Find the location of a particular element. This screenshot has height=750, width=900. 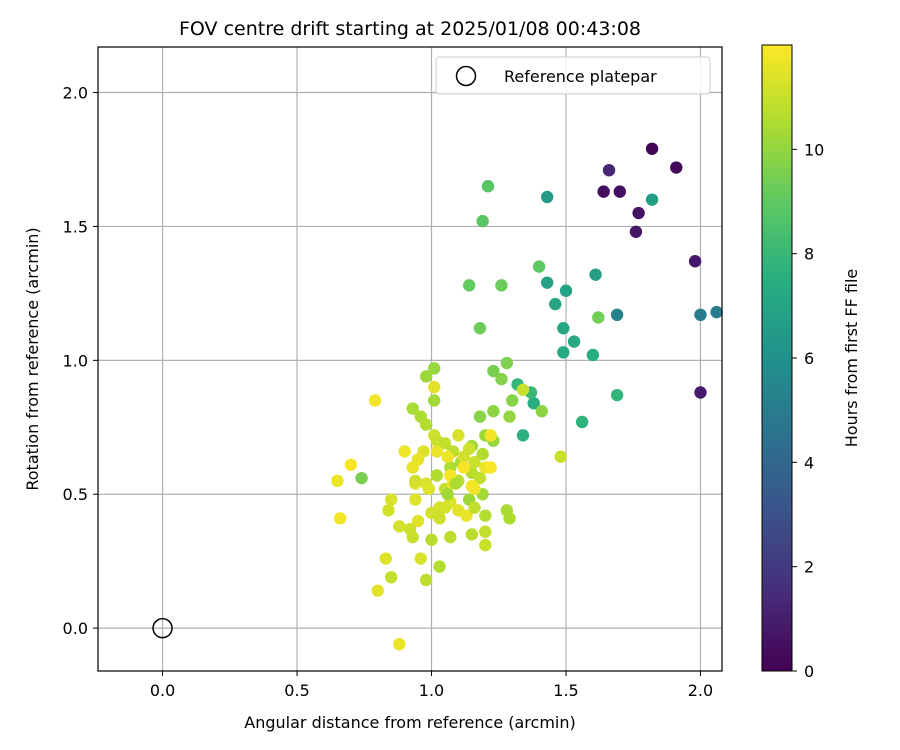

colorbar-label: Hours from first FF file is located at coordinates (851, 358).